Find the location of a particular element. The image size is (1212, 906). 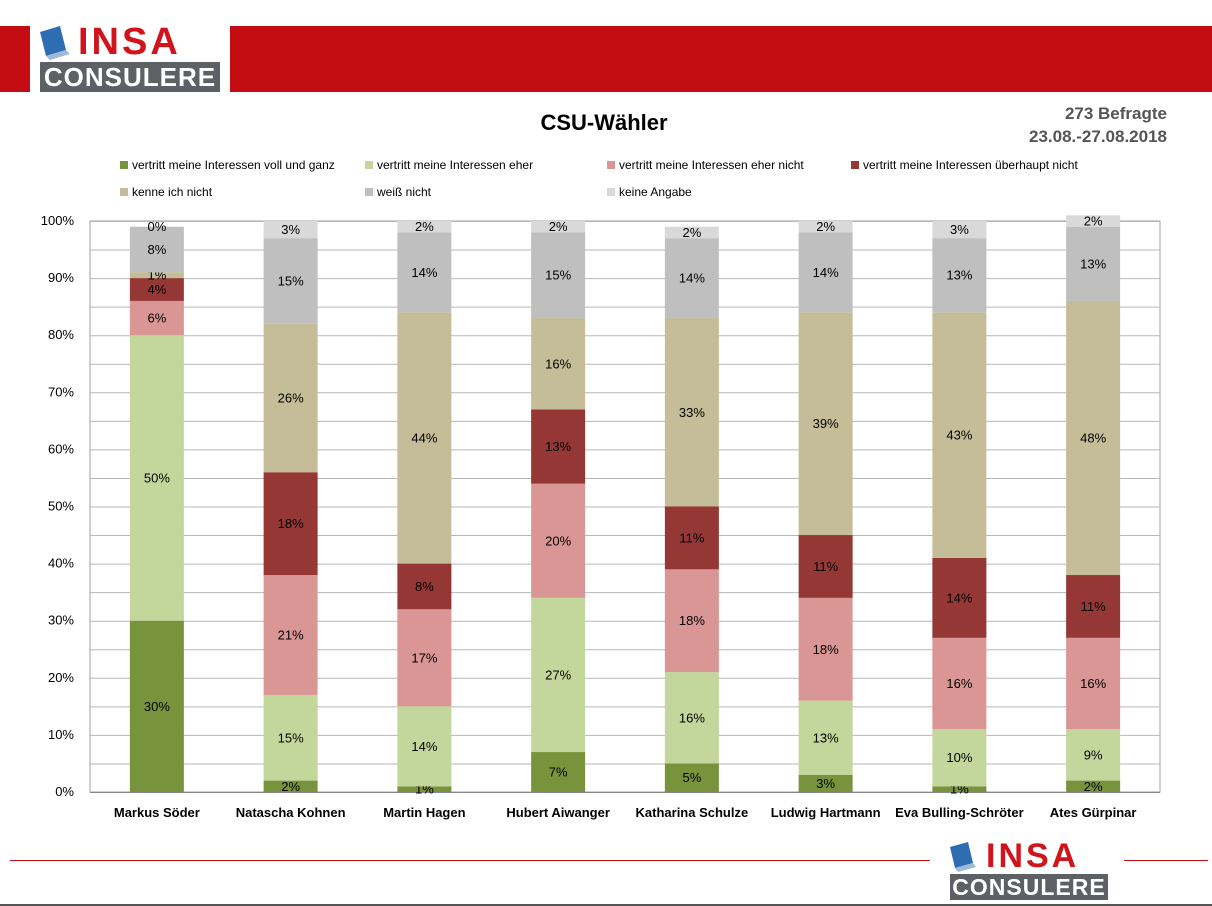

category-label: Ates Gürpinar is located at coordinates (1093, 812).